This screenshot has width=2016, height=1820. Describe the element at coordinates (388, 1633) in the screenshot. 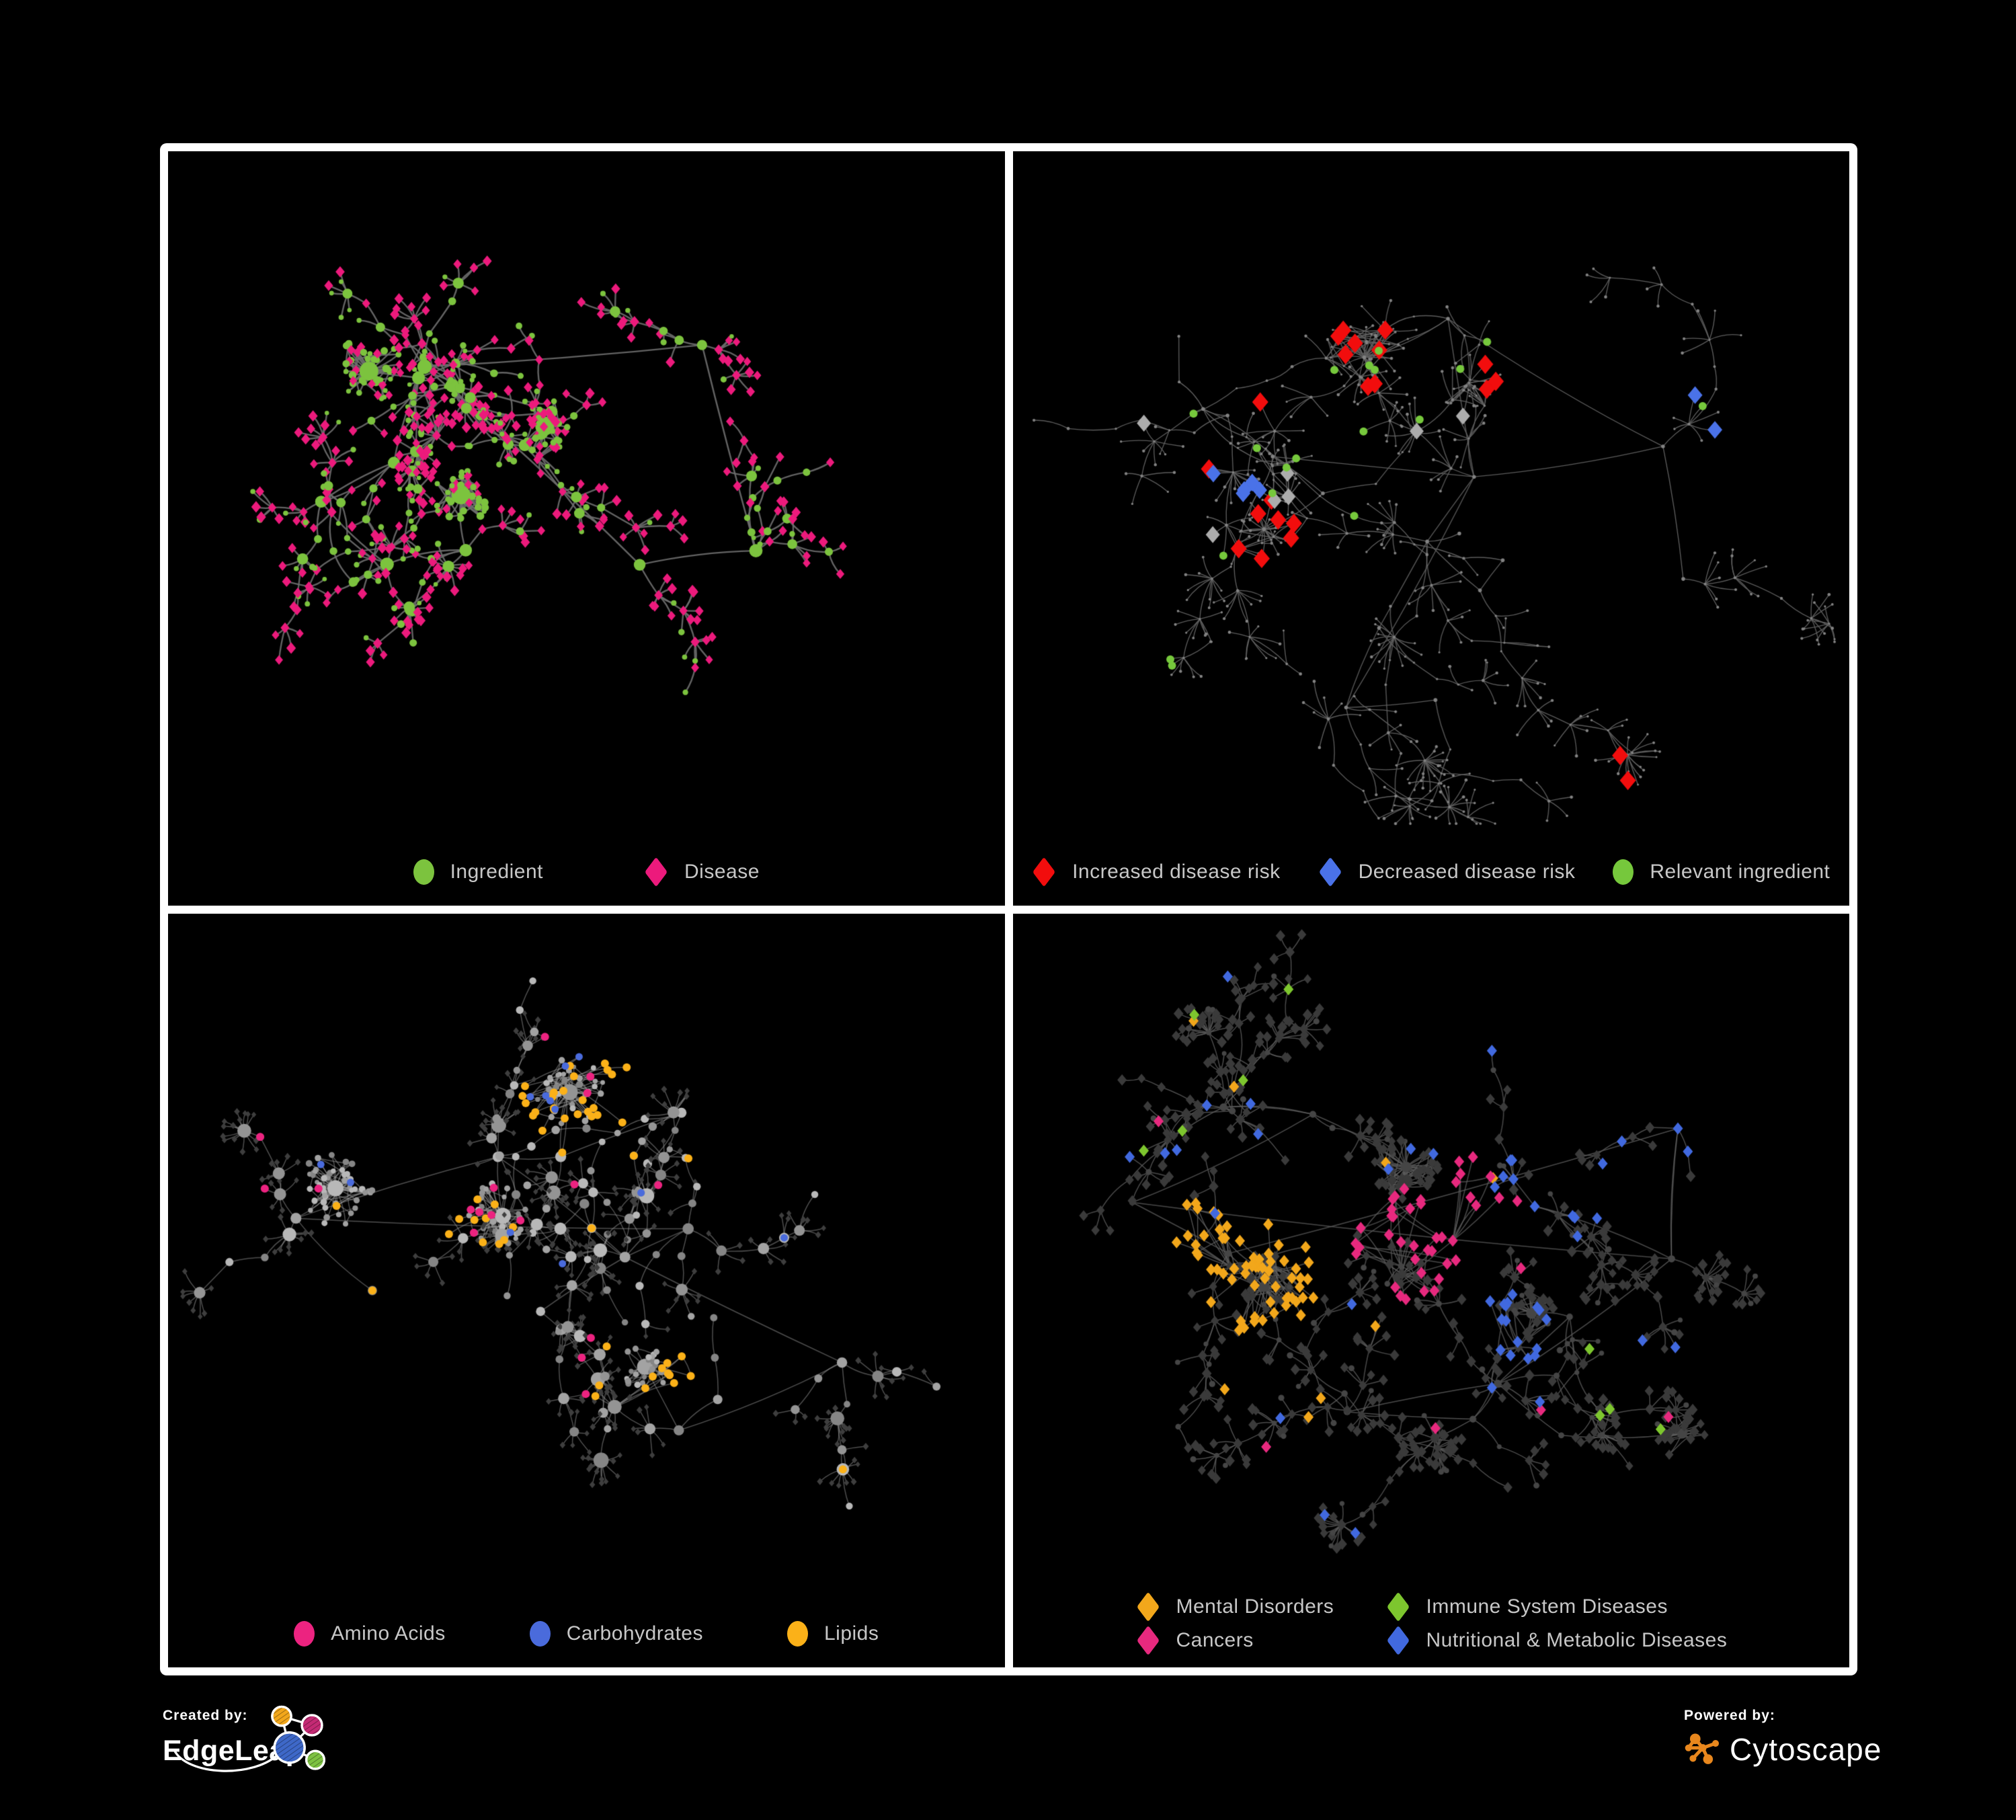

I see `legend-label: Amino Acids` at that location.